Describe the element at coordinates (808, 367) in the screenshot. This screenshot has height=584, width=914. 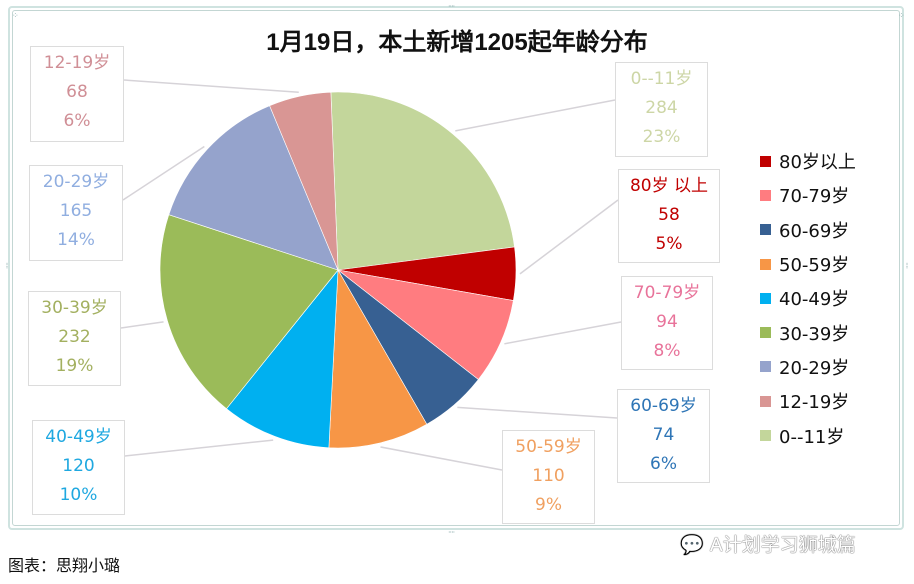
I see `legend-item: 20-29岁` at that location.